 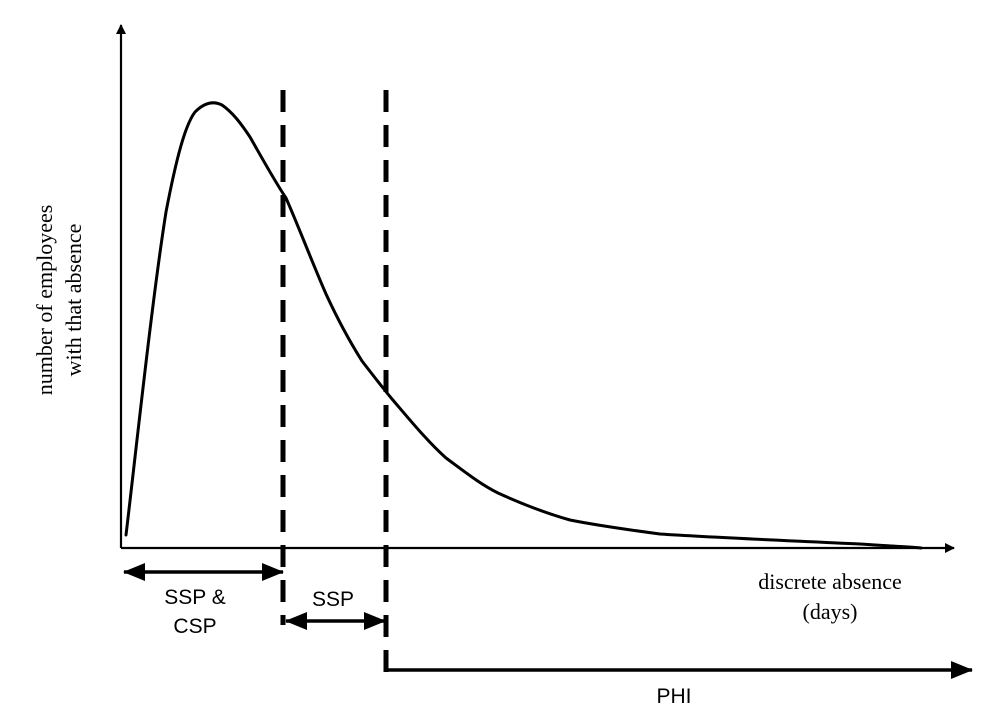 I want to click on x-axis-label-line1: discrete absence, so click(x=830, y=581).